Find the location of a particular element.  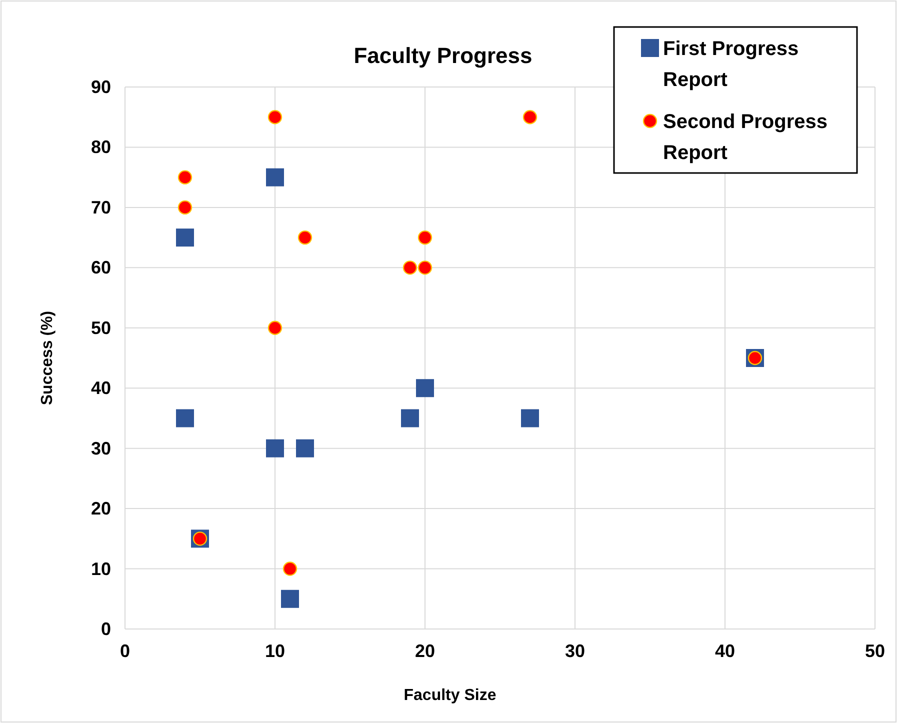

x-tick-label: 0 is located at coordinates (125, 651).